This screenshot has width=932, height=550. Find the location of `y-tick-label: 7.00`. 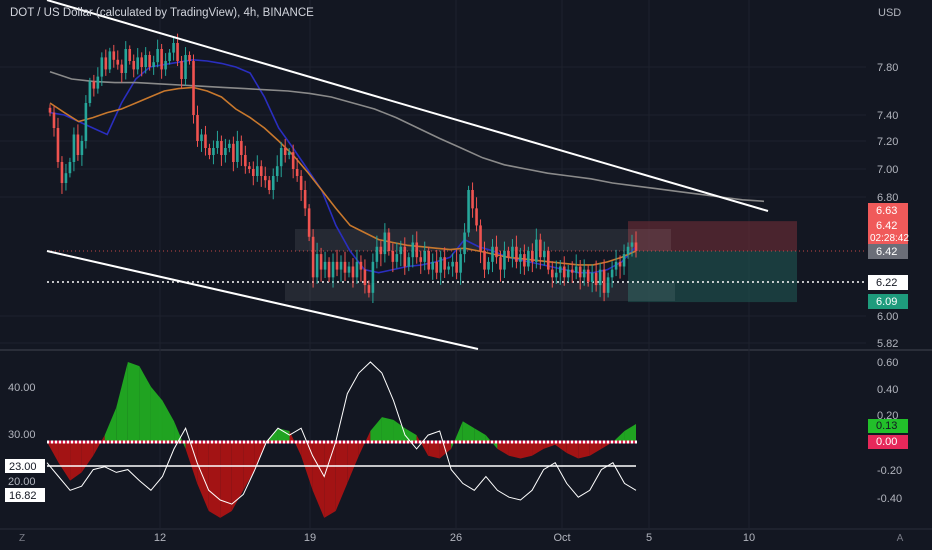

y-tick-label: 7.00 is located at coordinates (887, 170).